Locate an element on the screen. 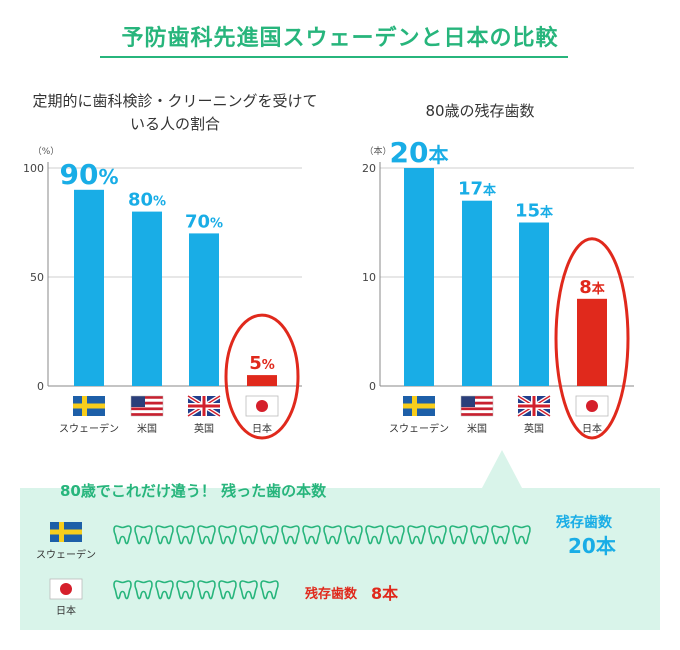  chart-2-category-label: 英国 is located at coordinates (534, 428).